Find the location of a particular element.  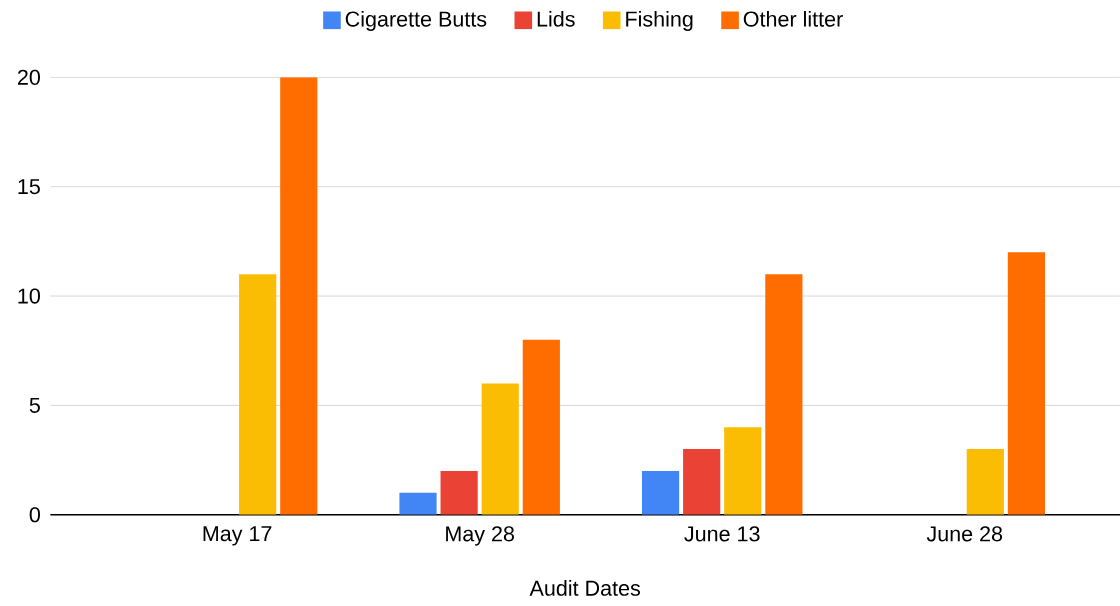

y-tick-label: 15 is located at coordinates (29, 187).